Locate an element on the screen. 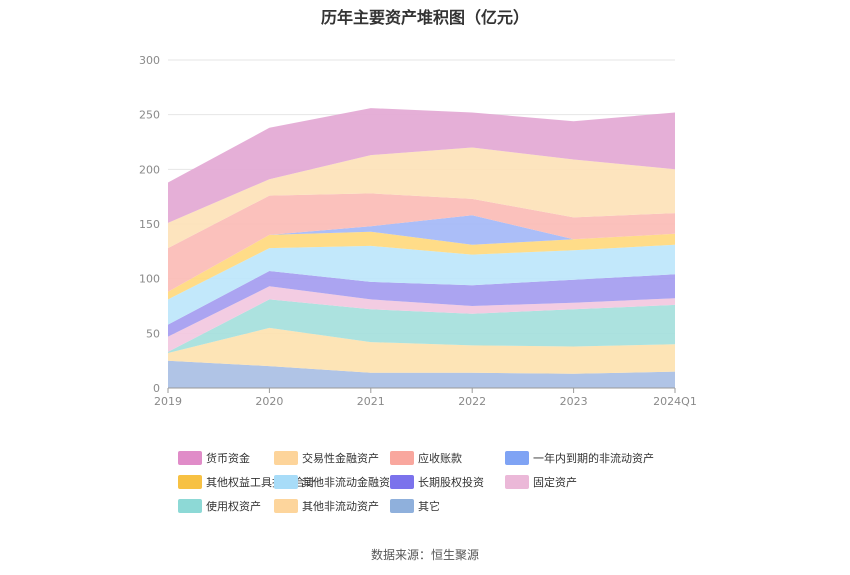  legend-label: 使用权资产 is located at coordinates (233, 506).